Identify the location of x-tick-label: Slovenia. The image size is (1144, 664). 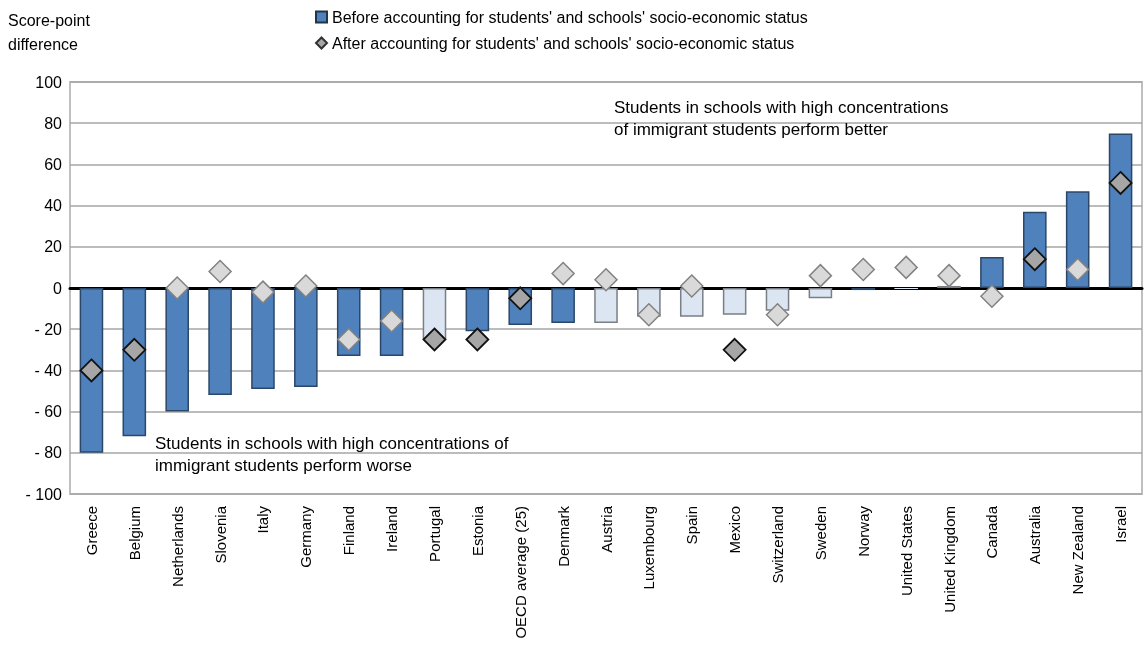
(220, 534).